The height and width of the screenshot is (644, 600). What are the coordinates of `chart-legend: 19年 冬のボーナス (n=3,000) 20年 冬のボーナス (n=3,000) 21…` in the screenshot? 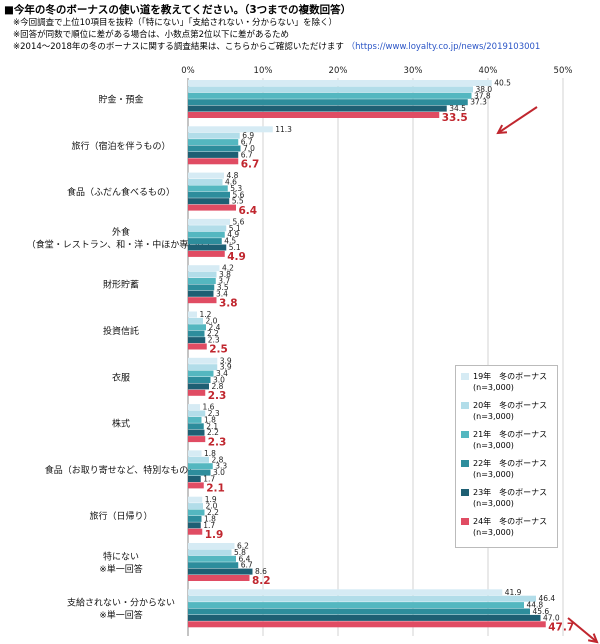 It's located at (506, 456).